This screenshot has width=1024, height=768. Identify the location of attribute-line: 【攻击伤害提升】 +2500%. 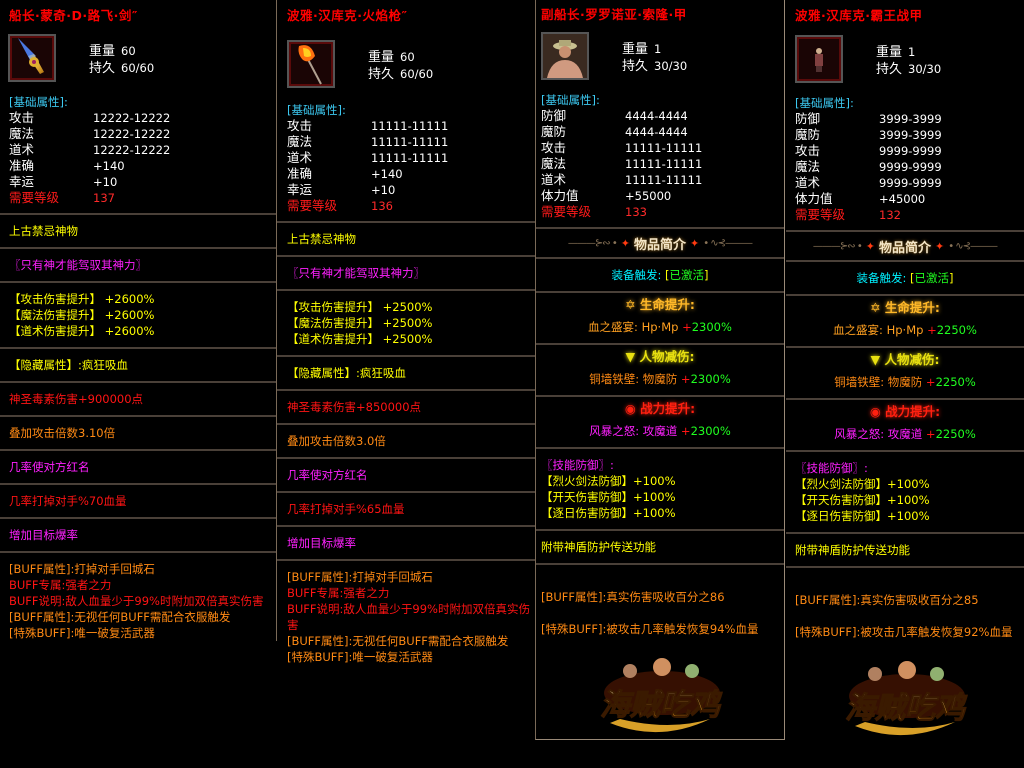
(411, 307).